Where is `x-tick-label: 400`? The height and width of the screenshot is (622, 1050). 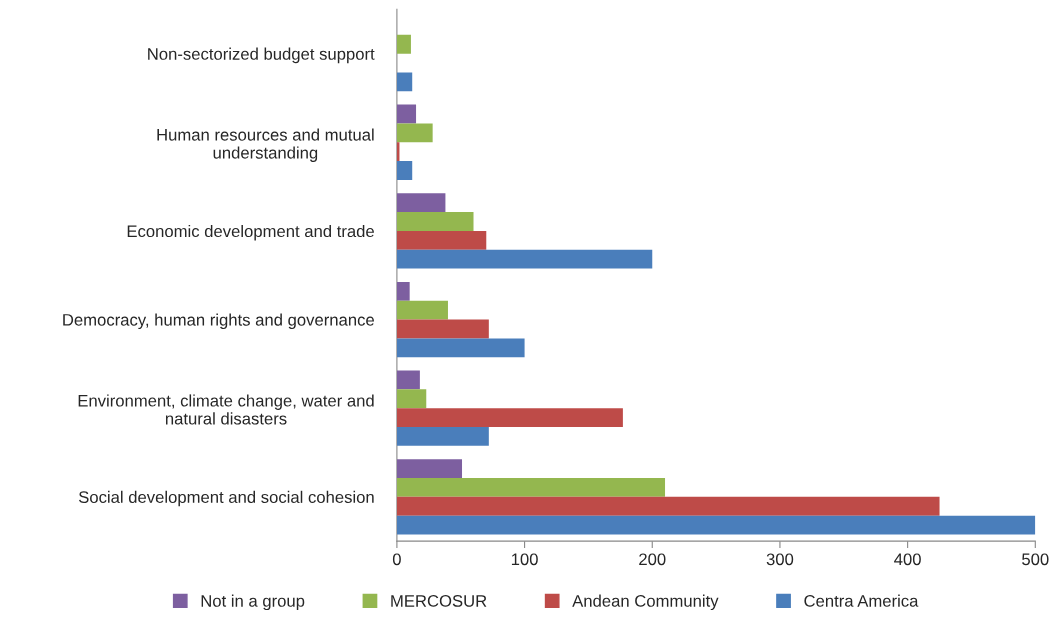
x-tick-label: 400 is located at coordinates (907, 559).